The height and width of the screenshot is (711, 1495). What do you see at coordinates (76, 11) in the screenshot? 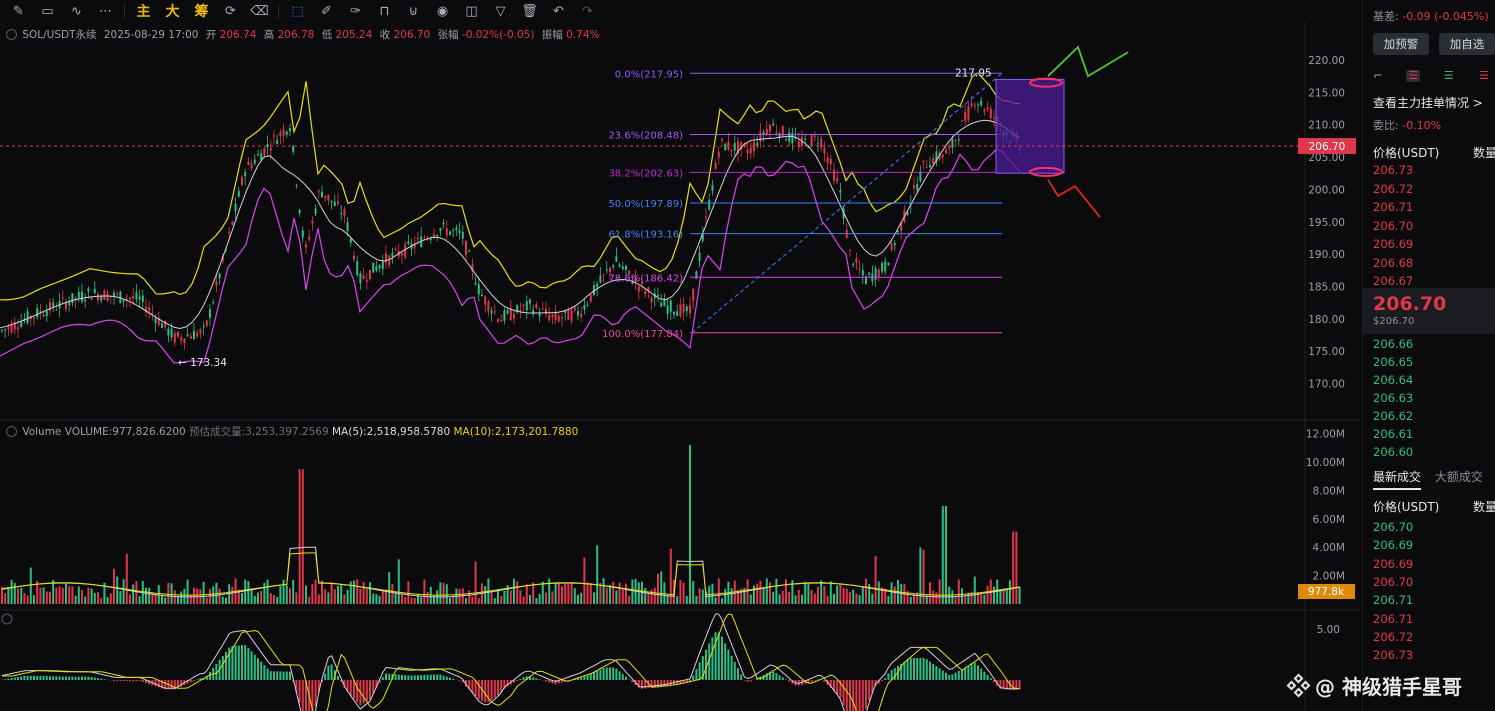
I see `wave-icon: ∿` at bounding box center [76, 11].